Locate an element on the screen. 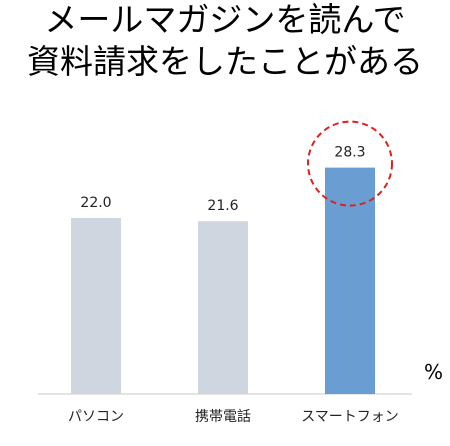 The height and width of the screenshot is (446, 450). highlight-dashed-circle is located at coordinates (350, 163).